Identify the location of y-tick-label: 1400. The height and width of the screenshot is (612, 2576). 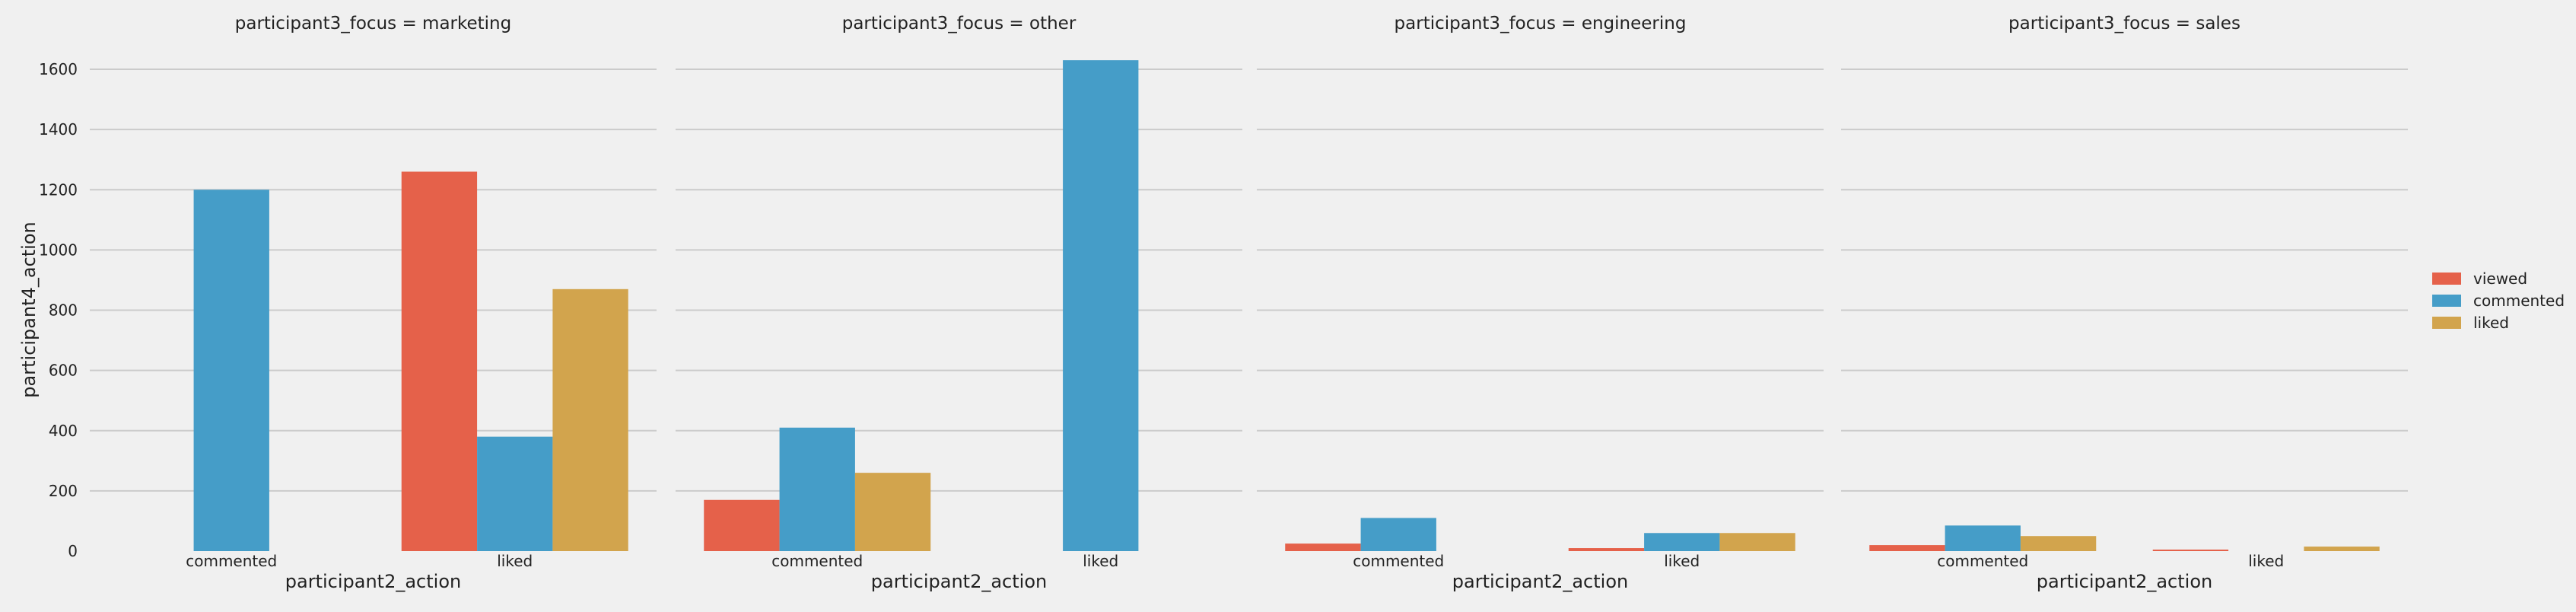
(59, 129).